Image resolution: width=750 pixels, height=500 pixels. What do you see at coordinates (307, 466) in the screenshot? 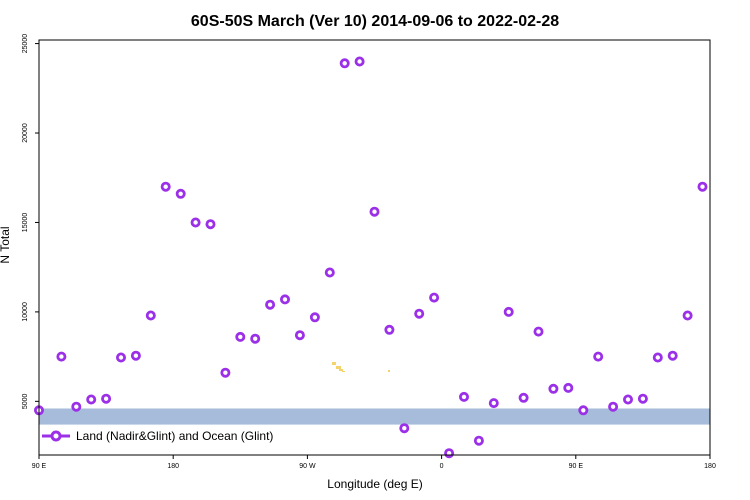
I see `x-tick-label: 90 W` at bounding box center [307, 466].